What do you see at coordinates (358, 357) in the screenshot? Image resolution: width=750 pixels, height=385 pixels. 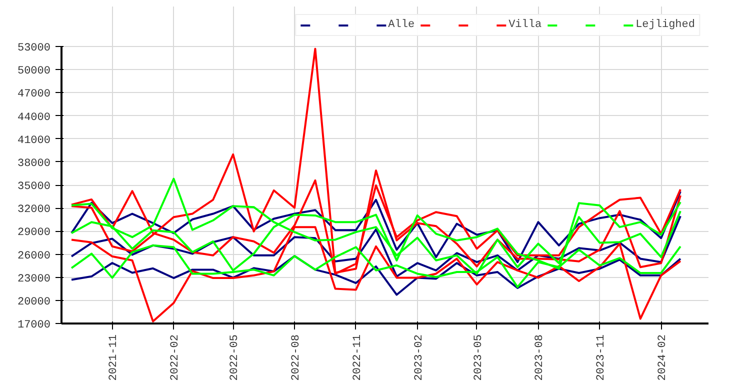 I see `x-tick-label: 2022-11` at bounding box center [358, 357].